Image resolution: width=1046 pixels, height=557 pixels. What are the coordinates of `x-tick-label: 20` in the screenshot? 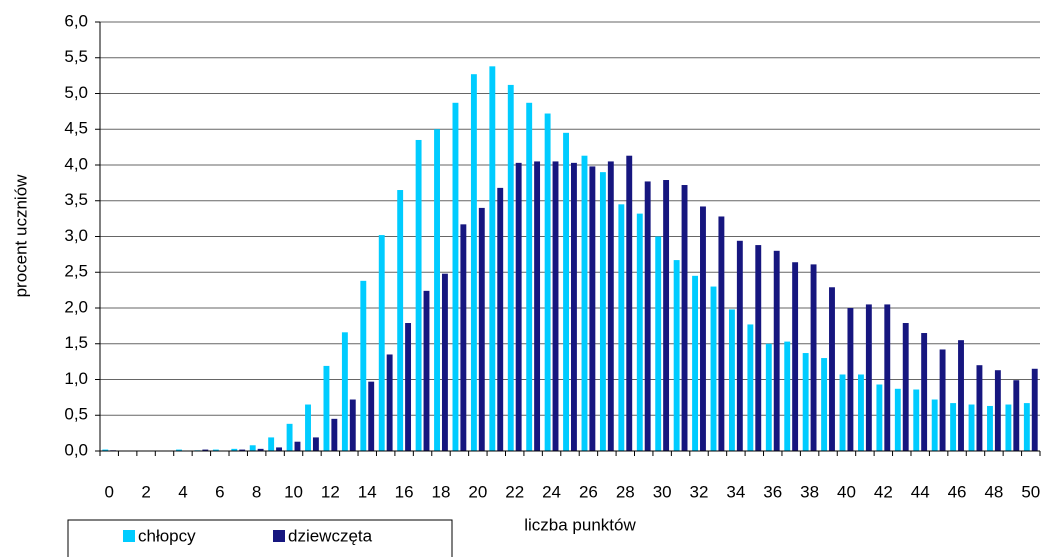 It's located at (477, 491).